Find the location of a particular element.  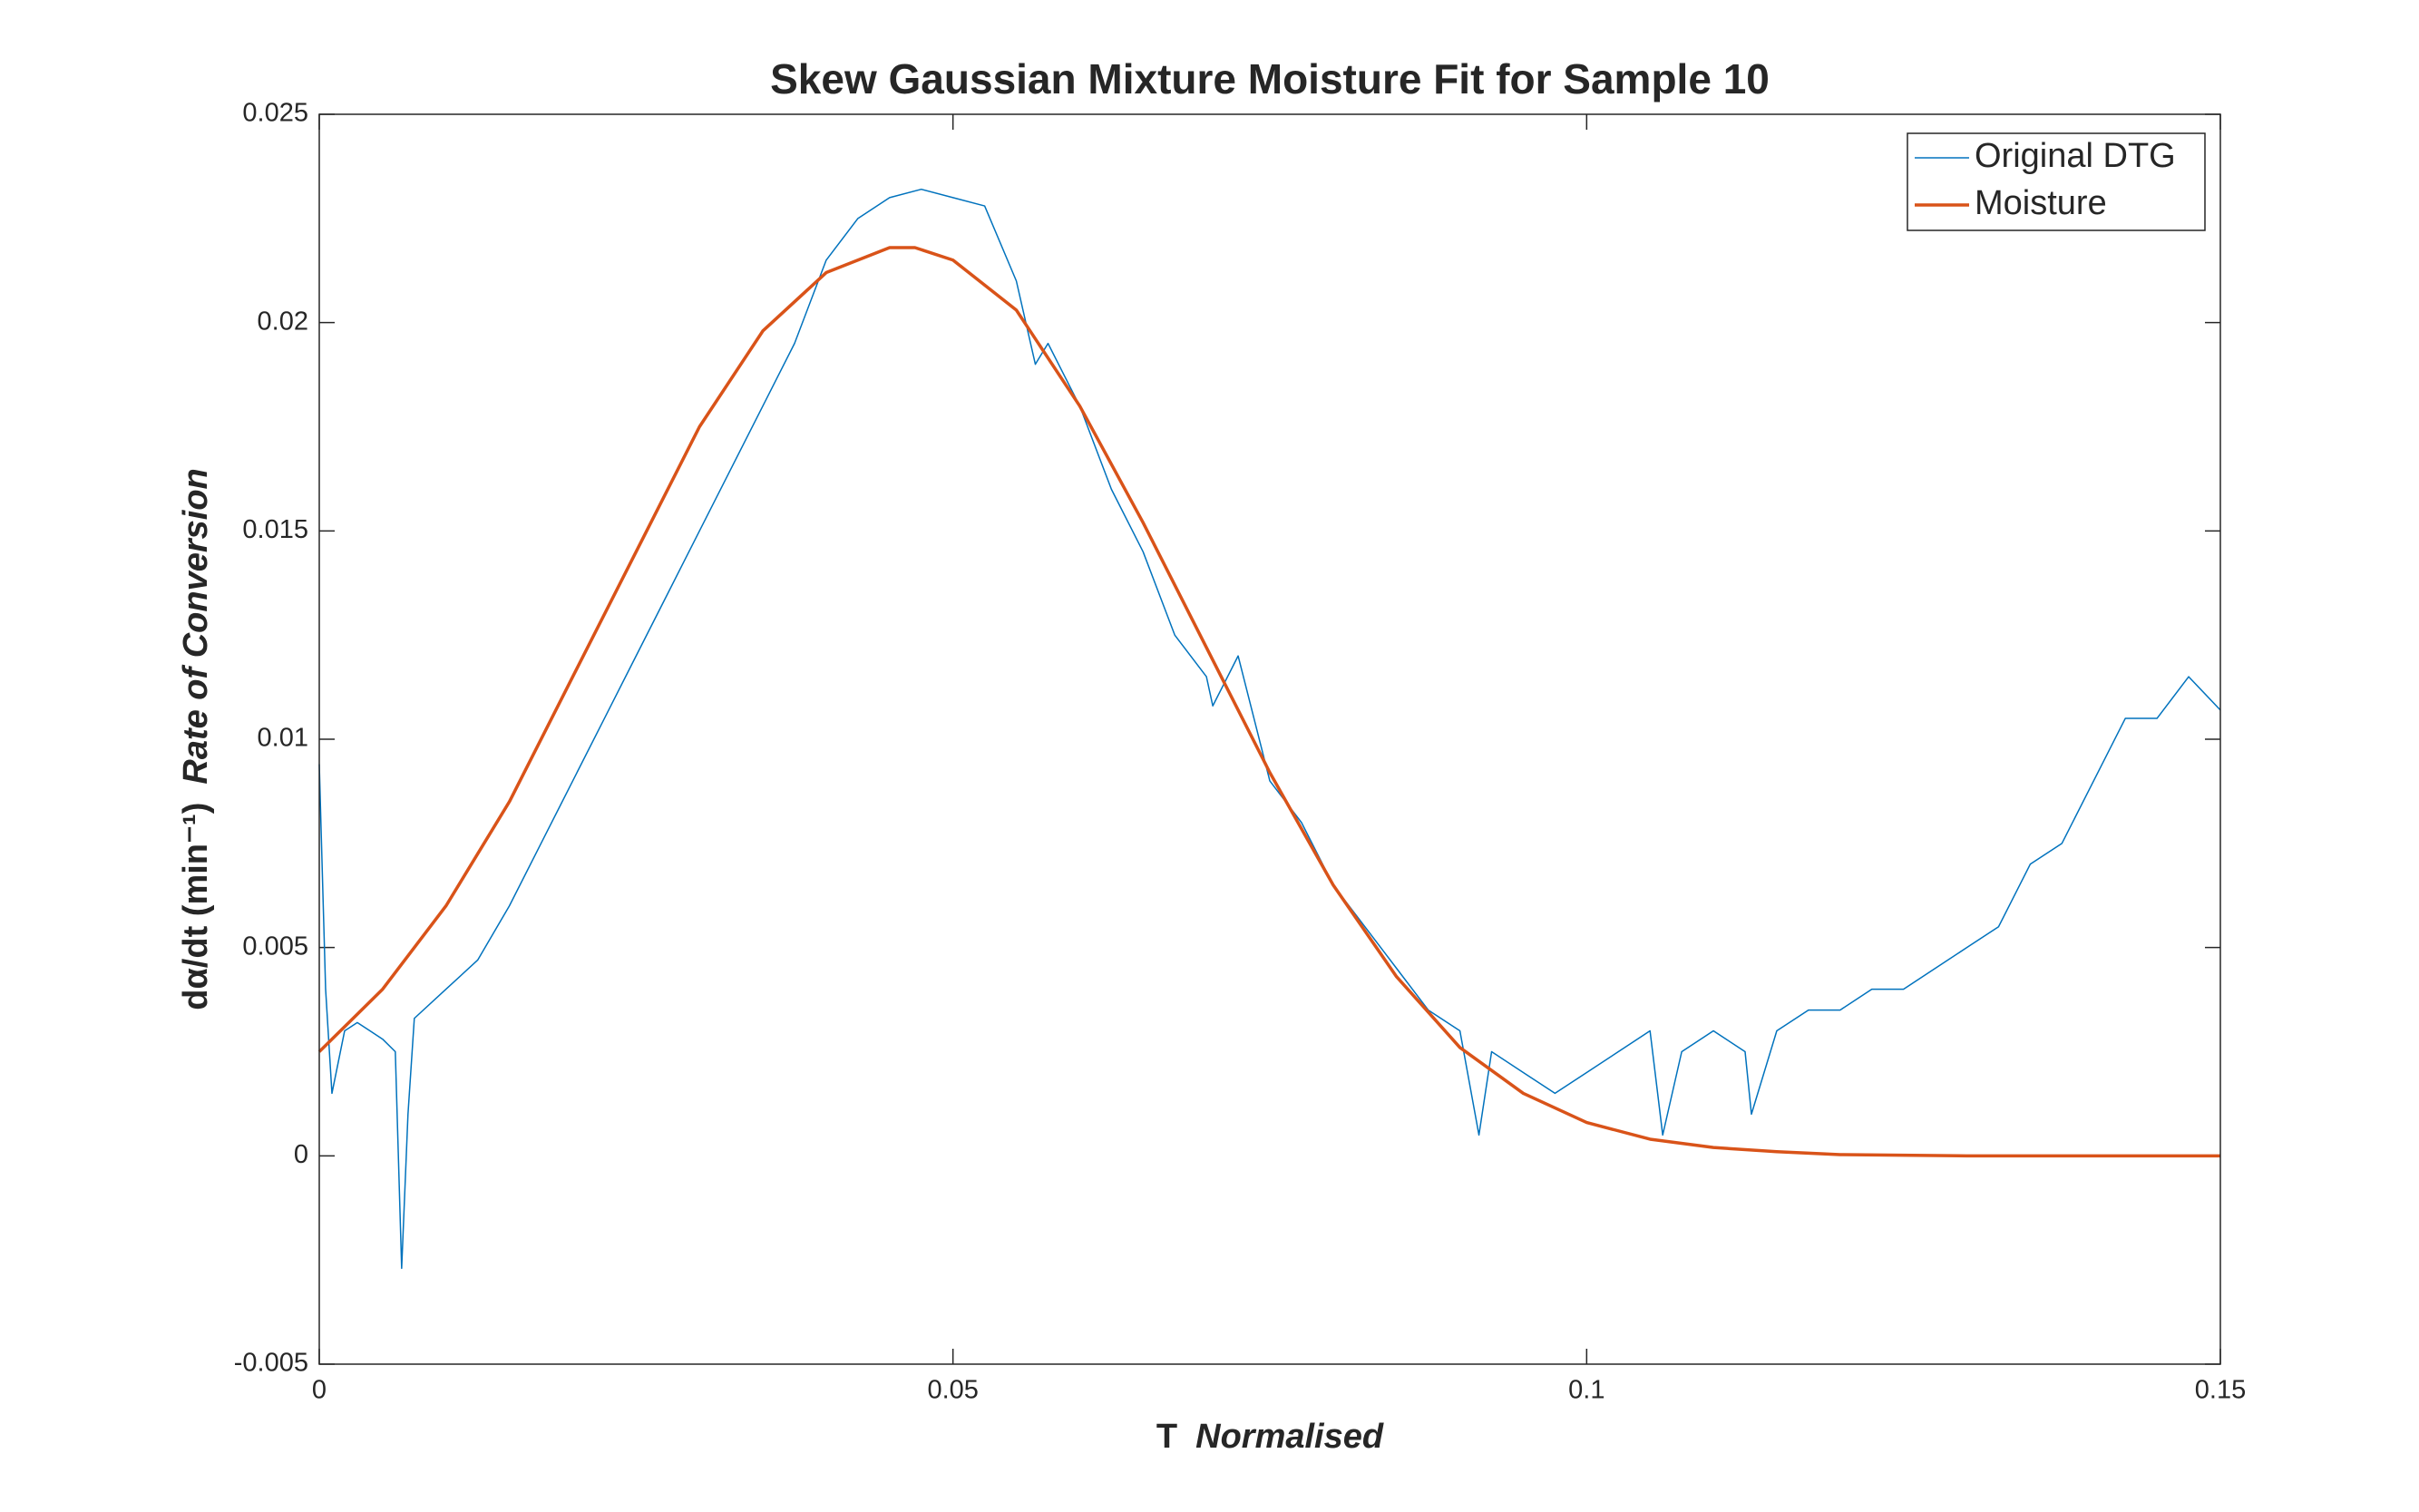

legend-label: Moisture is located at coordinates (2041, 203).